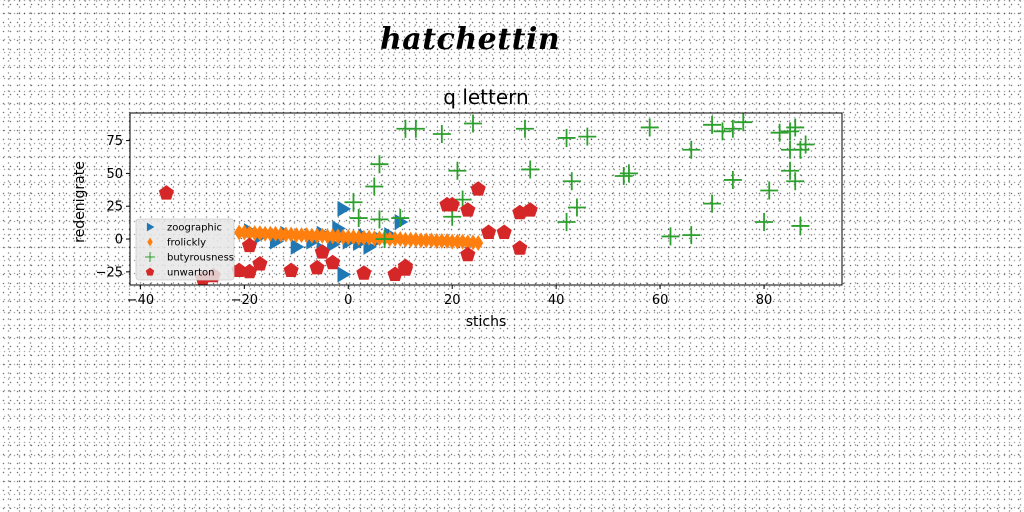 The width and height of the screenshot is (1024, 512). What do you see at coordinates (200, 258) in the screenshot?
I see `legend-label-butyrousness: butyrousness` at bounding box center [200, 258].